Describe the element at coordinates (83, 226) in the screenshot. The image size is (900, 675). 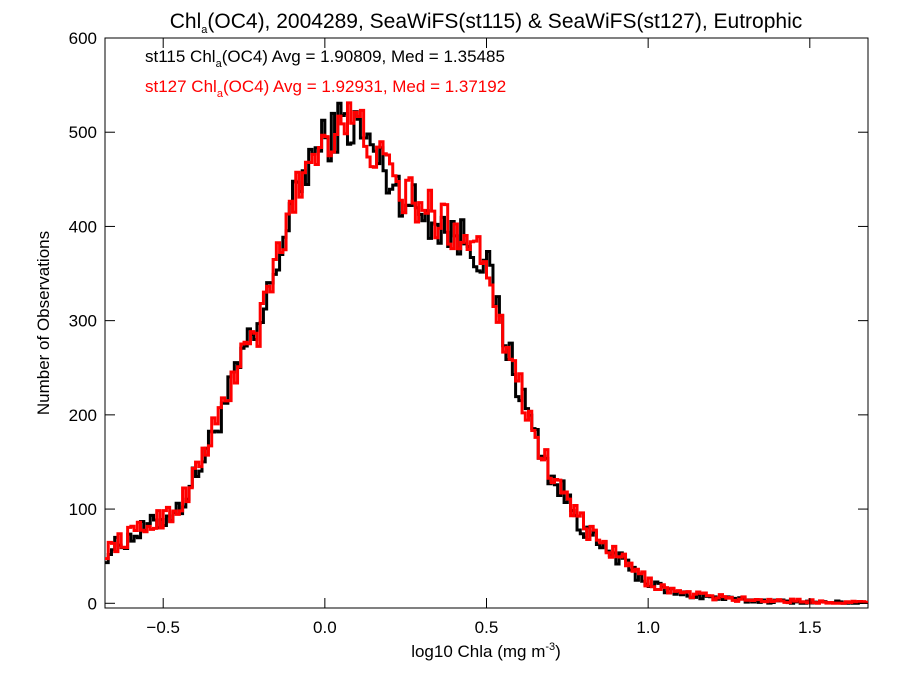
I see `y-tick-label: 400` at that location.